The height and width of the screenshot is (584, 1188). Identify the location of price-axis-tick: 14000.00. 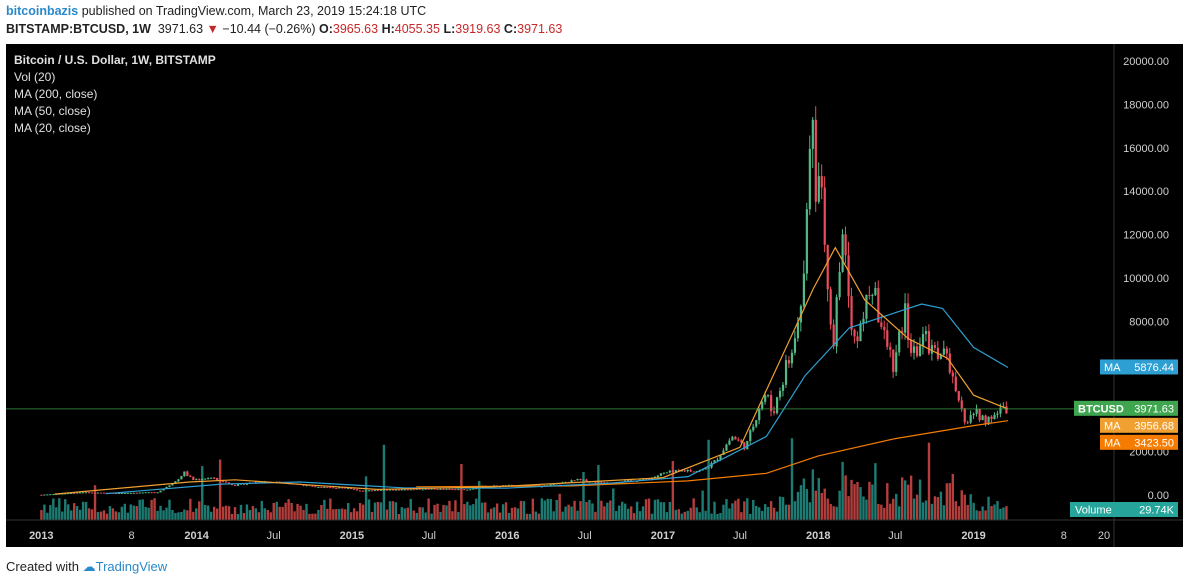
(1146, 192).